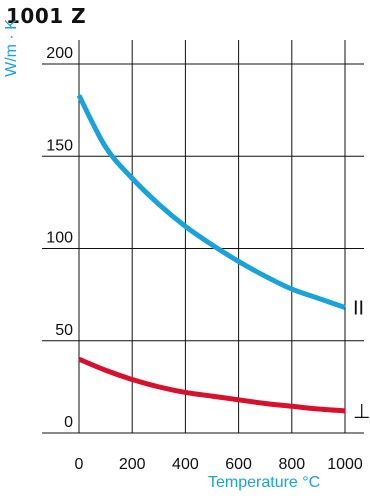 Image resolution: width=370 pixels, height=500 pixels. Describe the element at coordinates (46, 16) in the screenshot. I see `chart-title: 1001 Z` at that location.